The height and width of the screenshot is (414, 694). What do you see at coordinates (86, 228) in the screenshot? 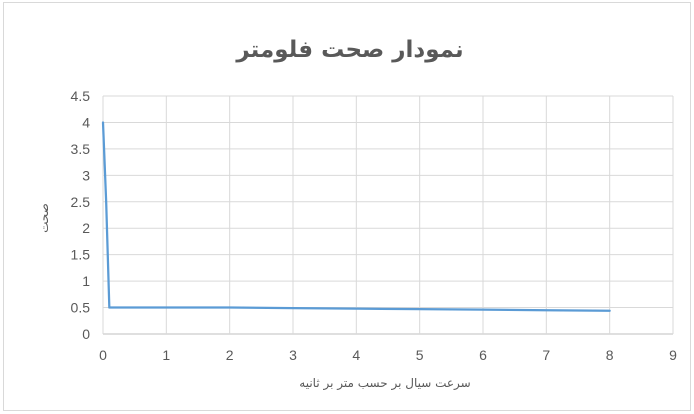
I see `y-tick-label: 2` at bounding box center [86, 228].